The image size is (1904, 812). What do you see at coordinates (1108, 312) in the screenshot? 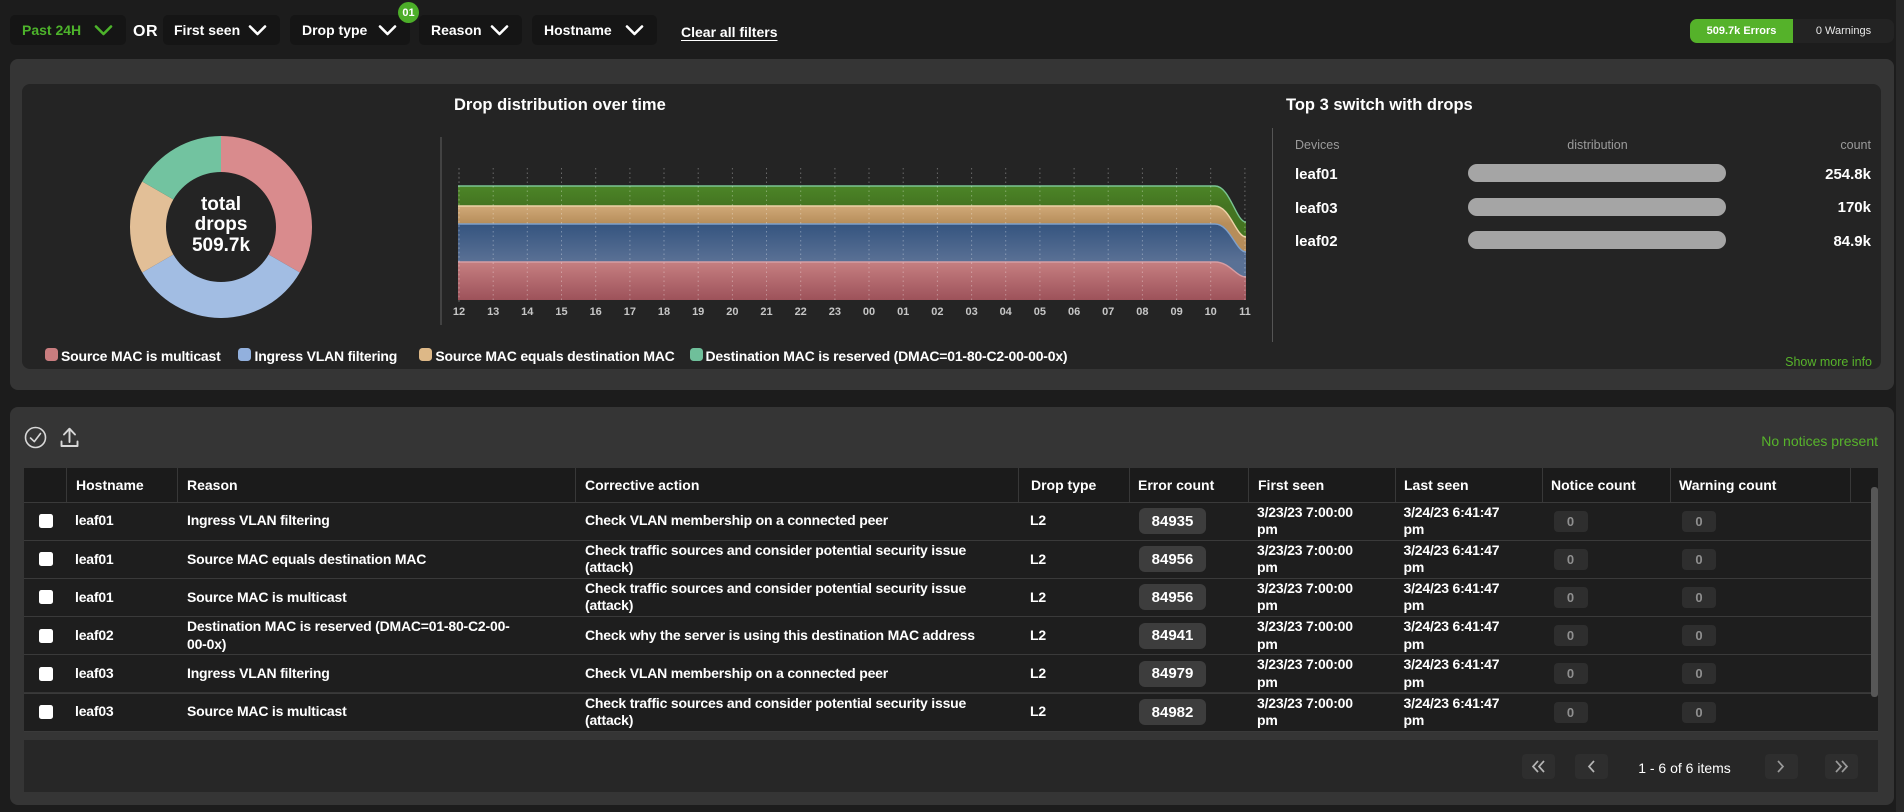
I see `svg-text: 07` at bounding box center [1108, 312].